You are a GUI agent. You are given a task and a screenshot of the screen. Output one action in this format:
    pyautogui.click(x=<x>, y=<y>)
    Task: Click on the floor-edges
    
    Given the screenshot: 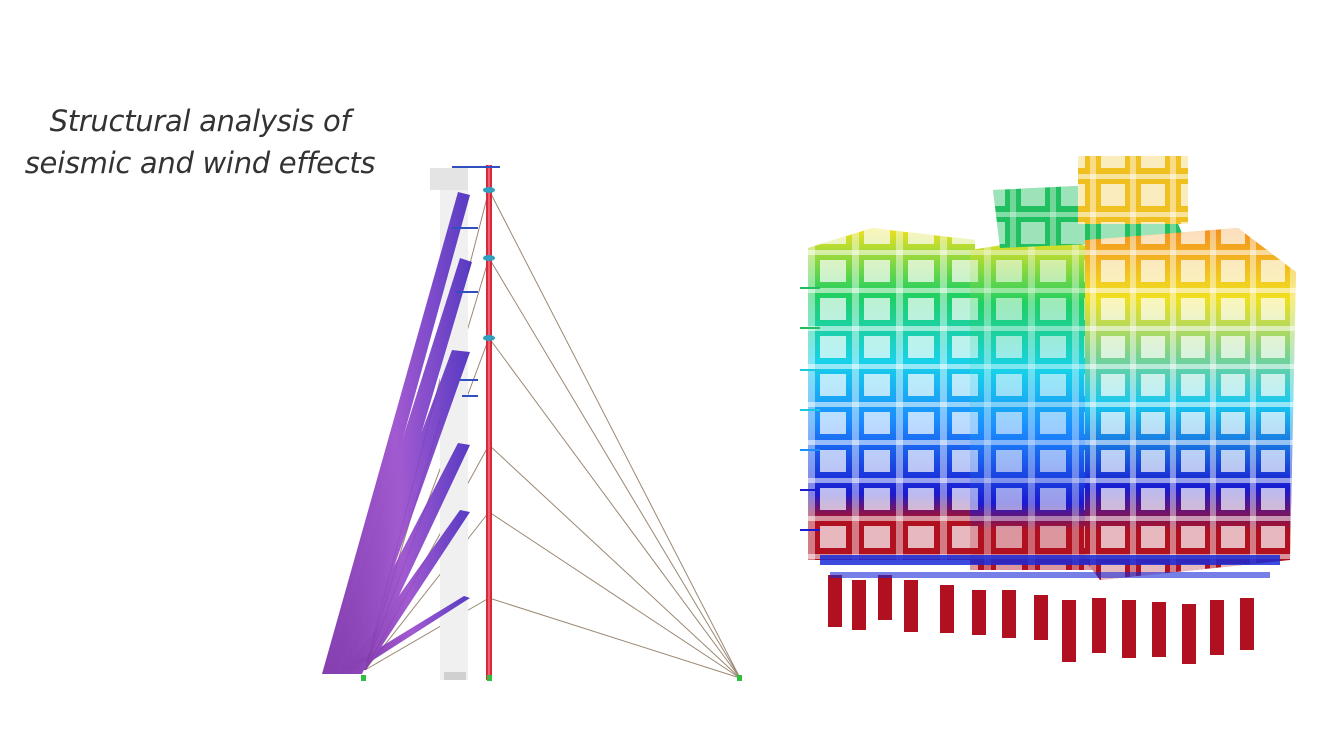 What is the action you would take?
    pyautogui.click(x=810, y=409)
    